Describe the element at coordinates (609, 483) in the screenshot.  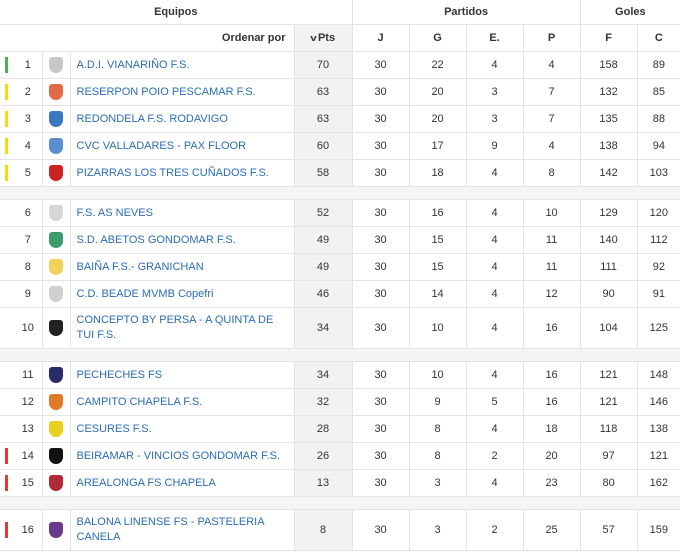
I see `goals-for: 80` at that location.